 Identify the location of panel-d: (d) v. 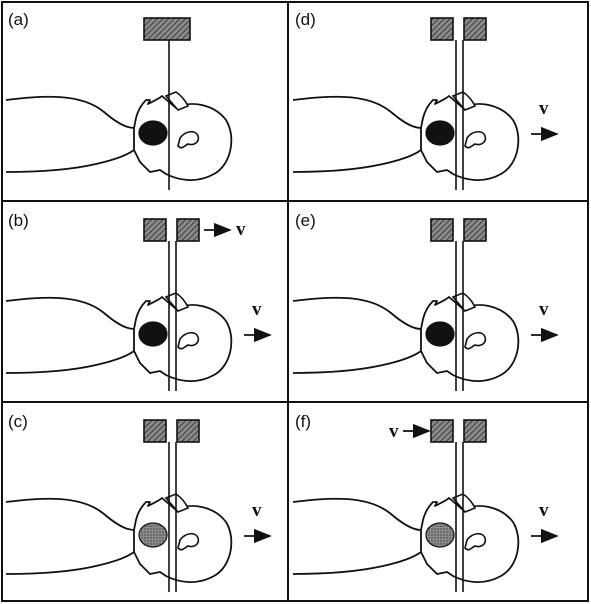
(425, 100).